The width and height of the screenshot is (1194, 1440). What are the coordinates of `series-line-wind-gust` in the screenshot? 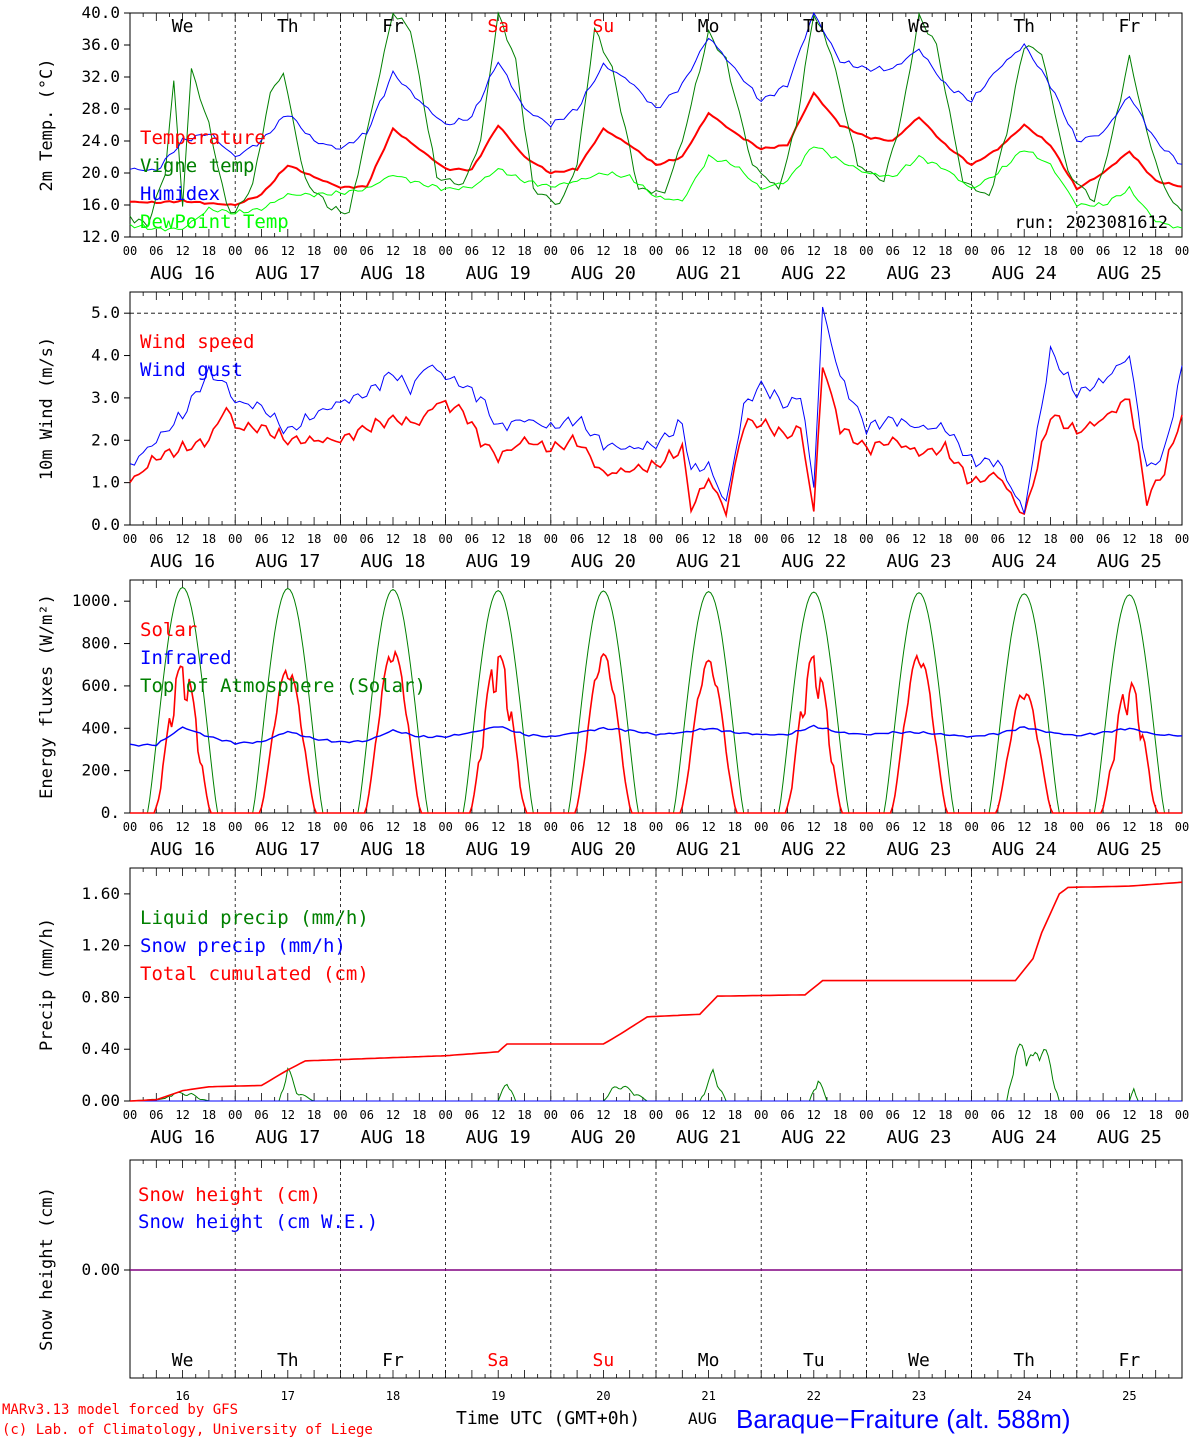 It's located at (656, 410).